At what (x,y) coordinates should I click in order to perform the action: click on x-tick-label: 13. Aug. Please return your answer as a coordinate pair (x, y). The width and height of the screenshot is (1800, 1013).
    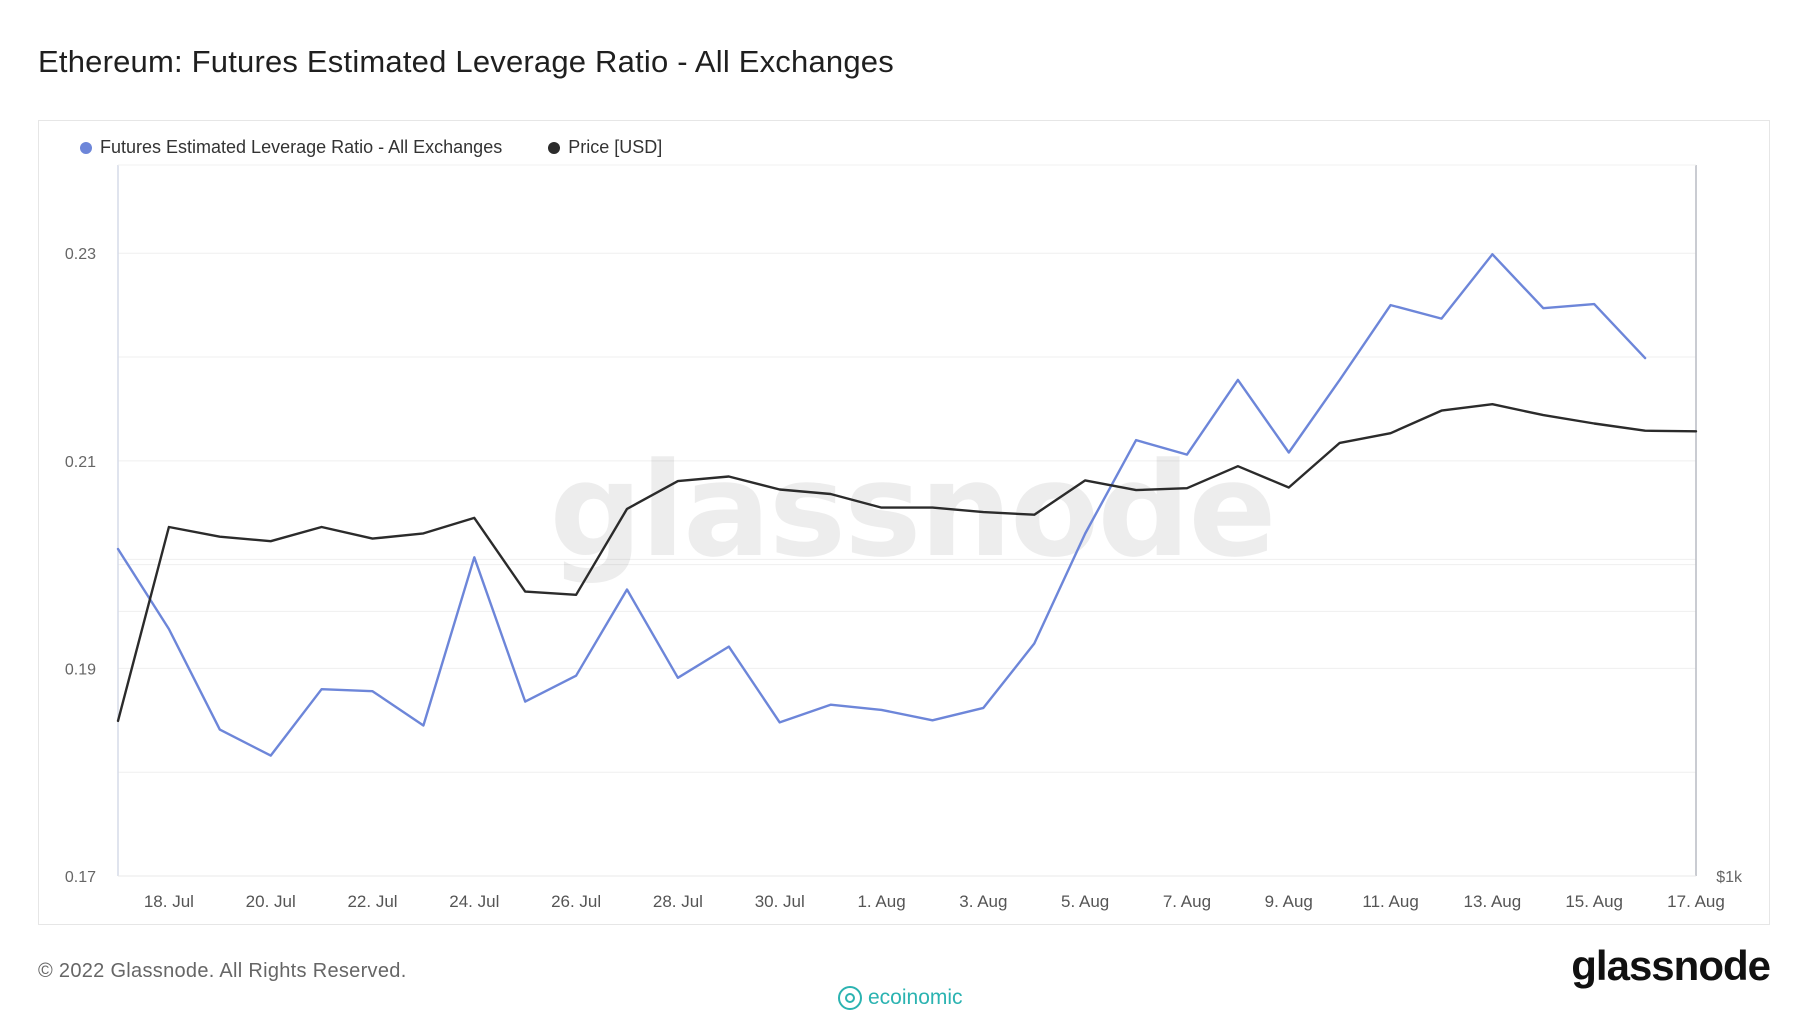
    Looking at the image, I should click on (1493, 901).